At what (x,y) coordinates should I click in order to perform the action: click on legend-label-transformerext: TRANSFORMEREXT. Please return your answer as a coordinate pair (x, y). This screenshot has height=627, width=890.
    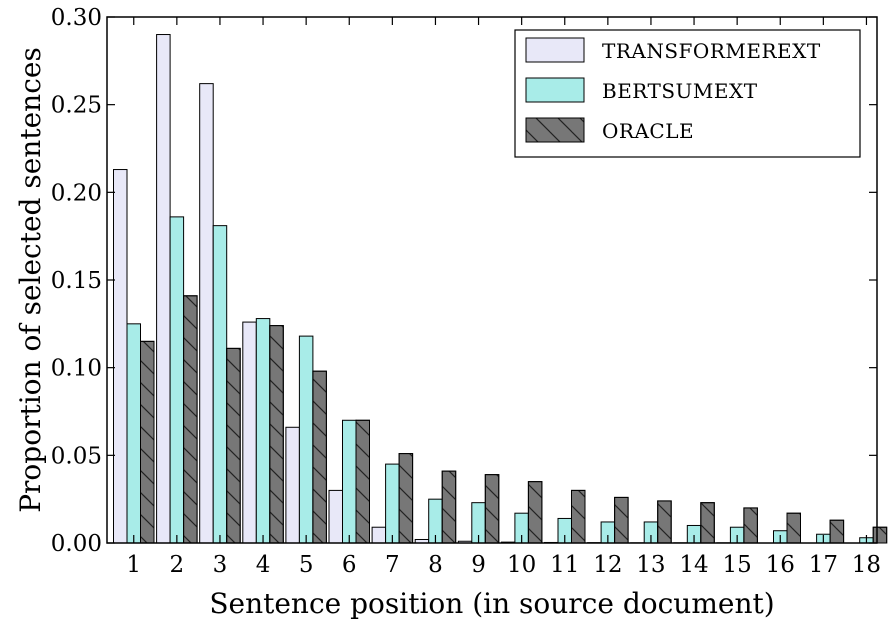
    Looking at the image, I should click on (711, 51).